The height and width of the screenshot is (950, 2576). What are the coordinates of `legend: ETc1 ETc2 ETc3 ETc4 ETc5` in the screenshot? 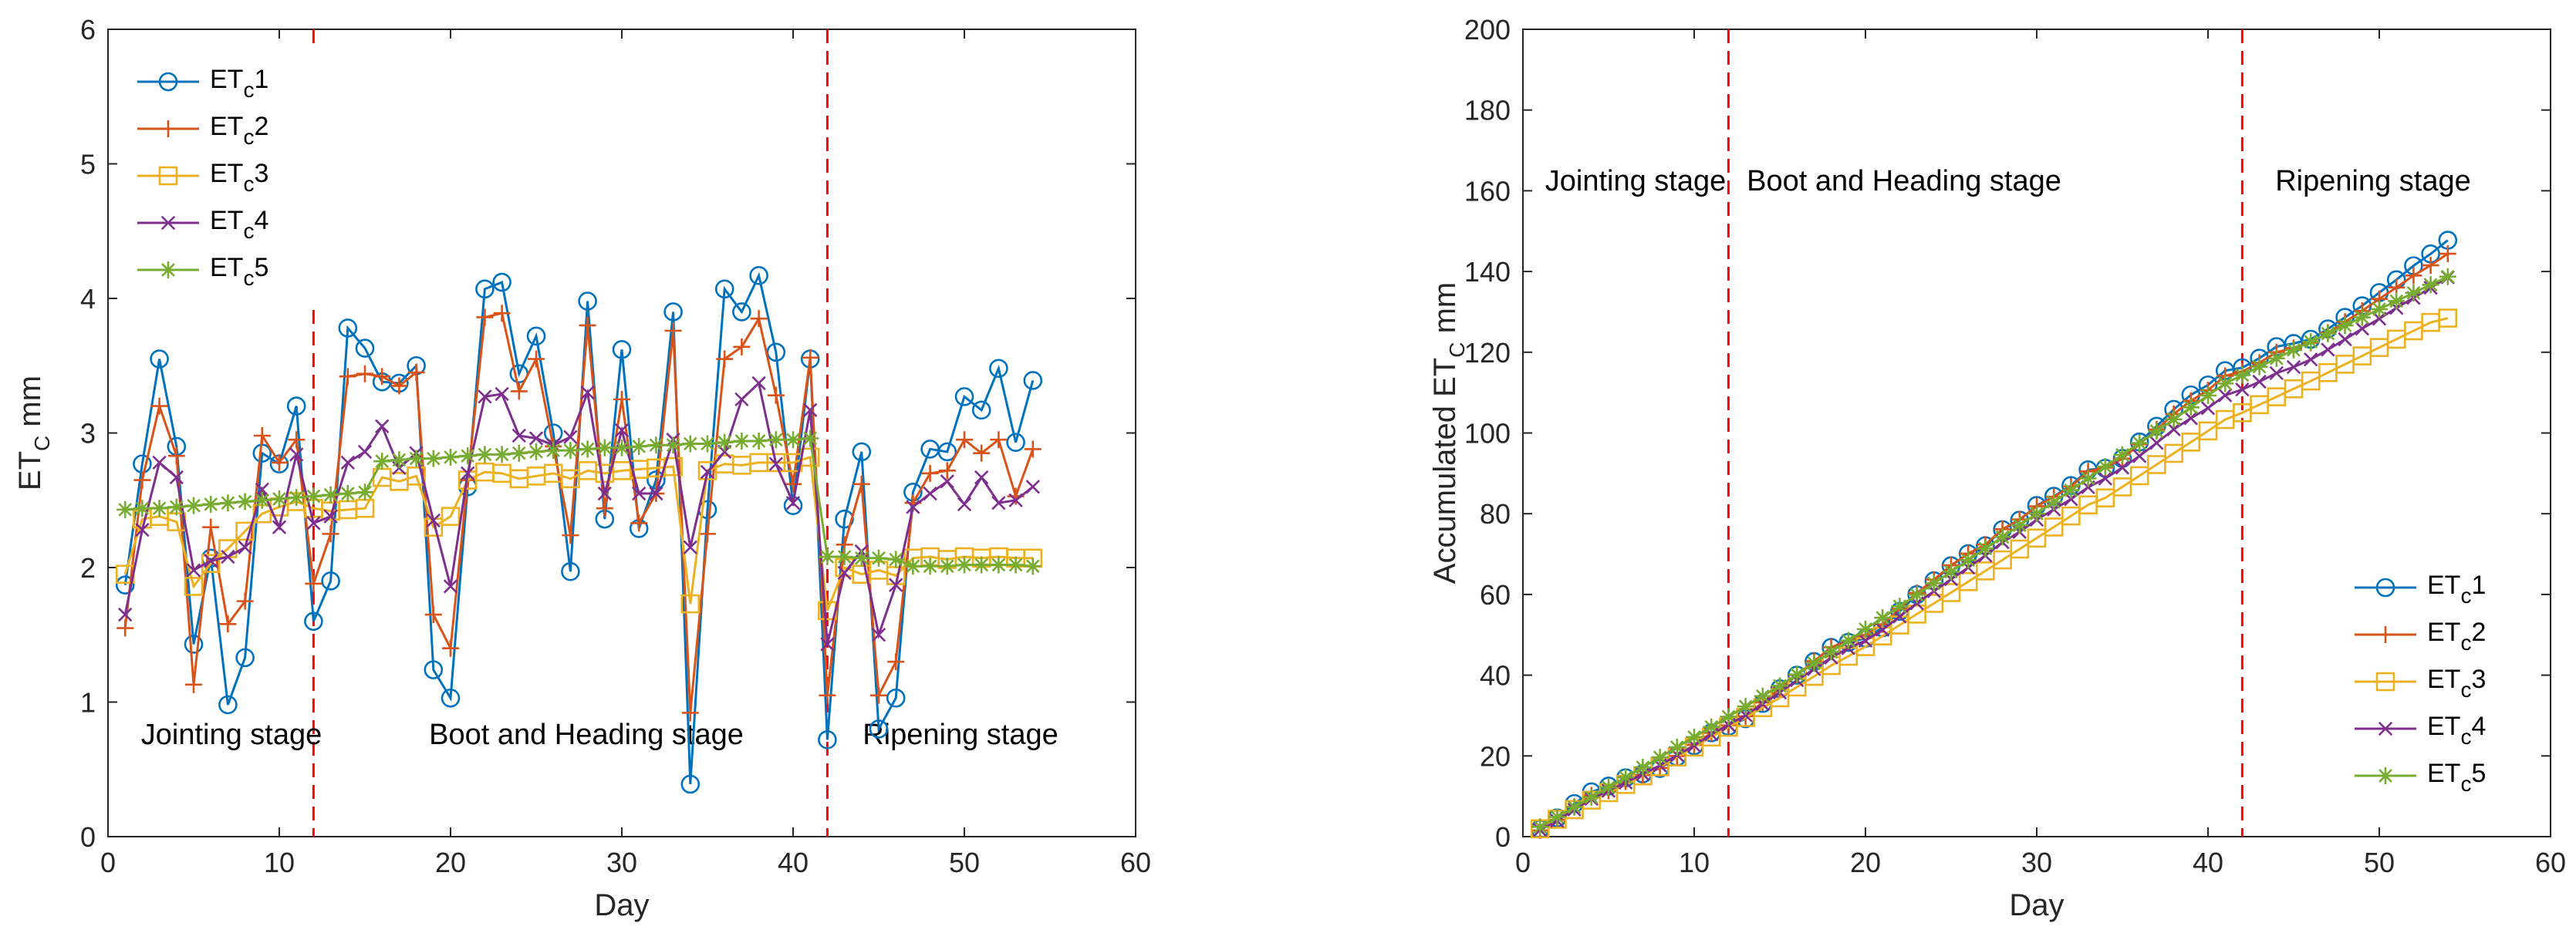 It's located at (2440, 682).